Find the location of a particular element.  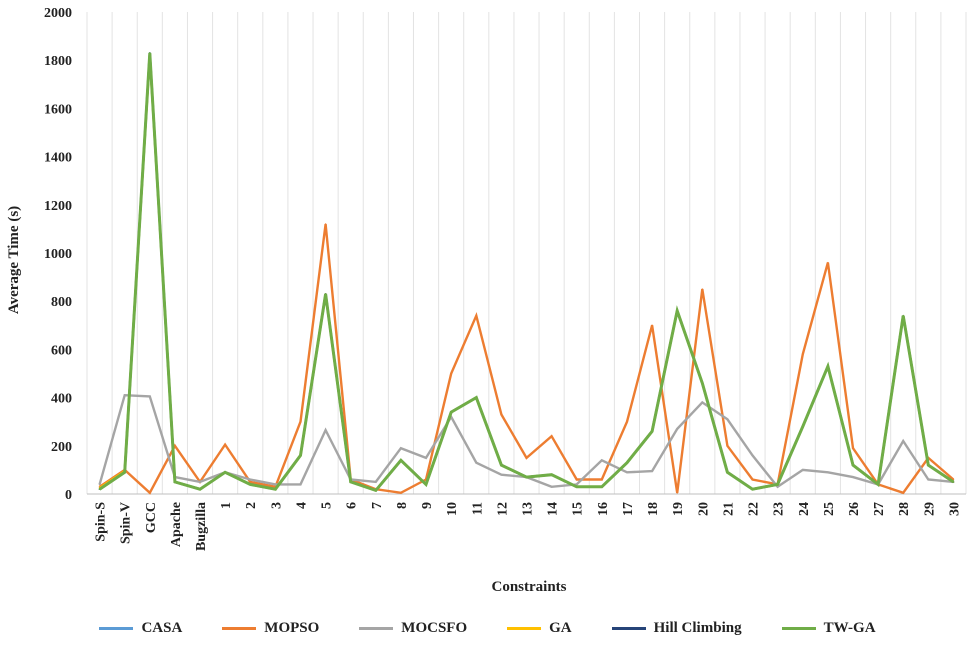

x-tick-label: 19 is located at coordinates (678, 509).